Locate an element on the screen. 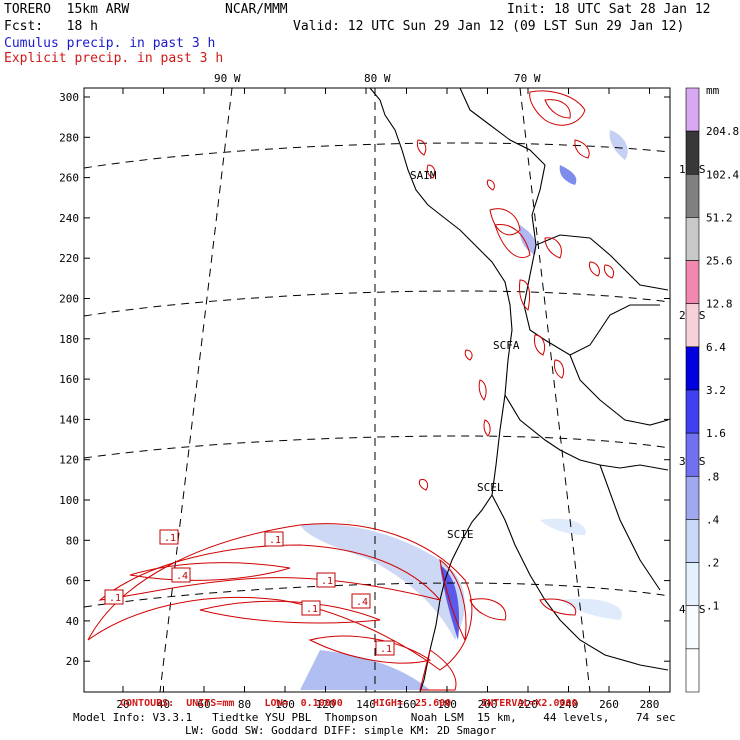 This screenshot has width=740, height=740. contour-labels: .1 .1 .4 .1 .1 .4 .1 .1 is located at coordinates (249, 592).